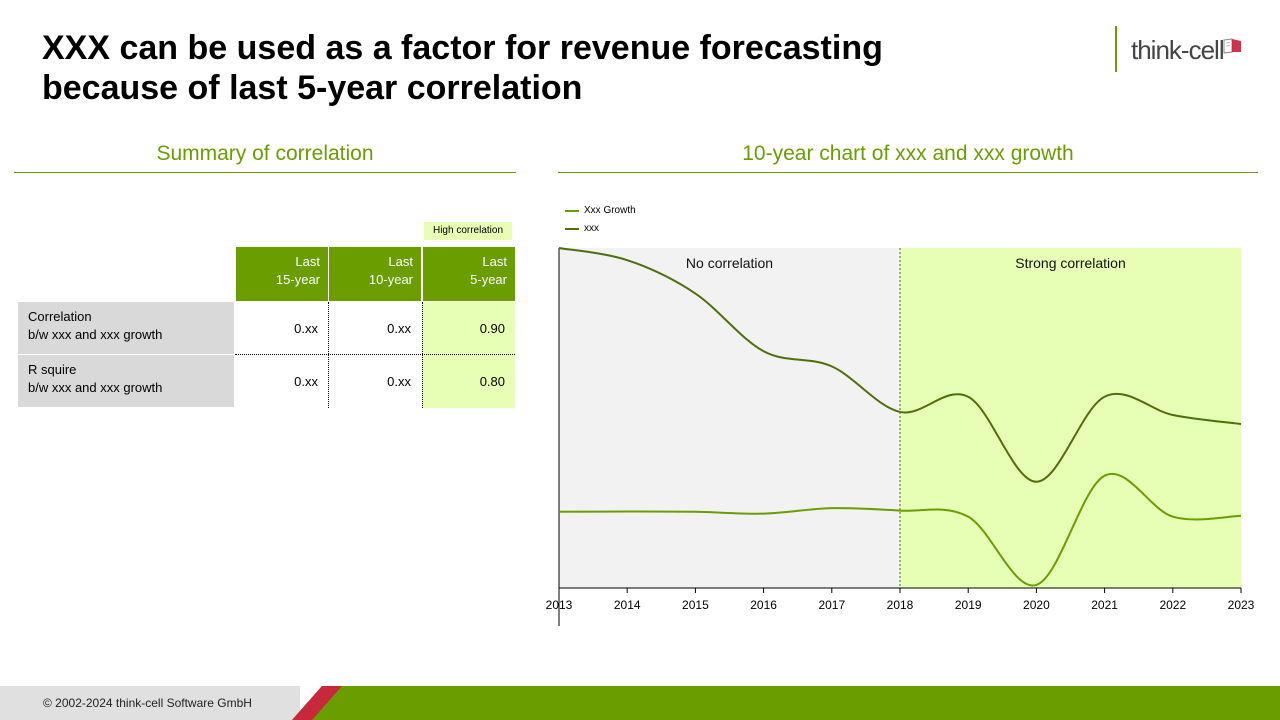 Image resolution: width=1280 pixels, height=720 pixels. What do you see at coordinates (1116, 49) in the screenshot?
I see `logo-divider` at bounding box center [1116, 49].